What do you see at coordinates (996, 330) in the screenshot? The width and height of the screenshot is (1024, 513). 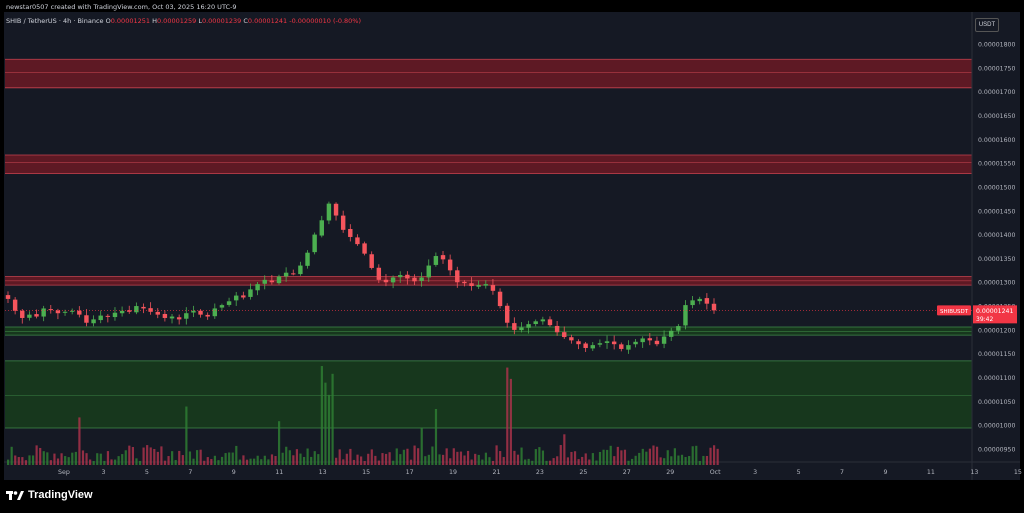 I see `price-tick-label: 0.00001200` at bounding box center [996, 330].